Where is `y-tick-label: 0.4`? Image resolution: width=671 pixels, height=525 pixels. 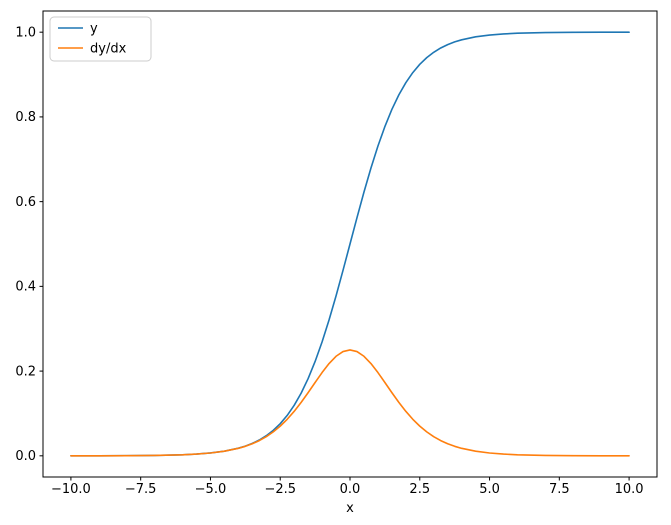 y-tick-label: 0.4 is located at coordinates (25, 287).